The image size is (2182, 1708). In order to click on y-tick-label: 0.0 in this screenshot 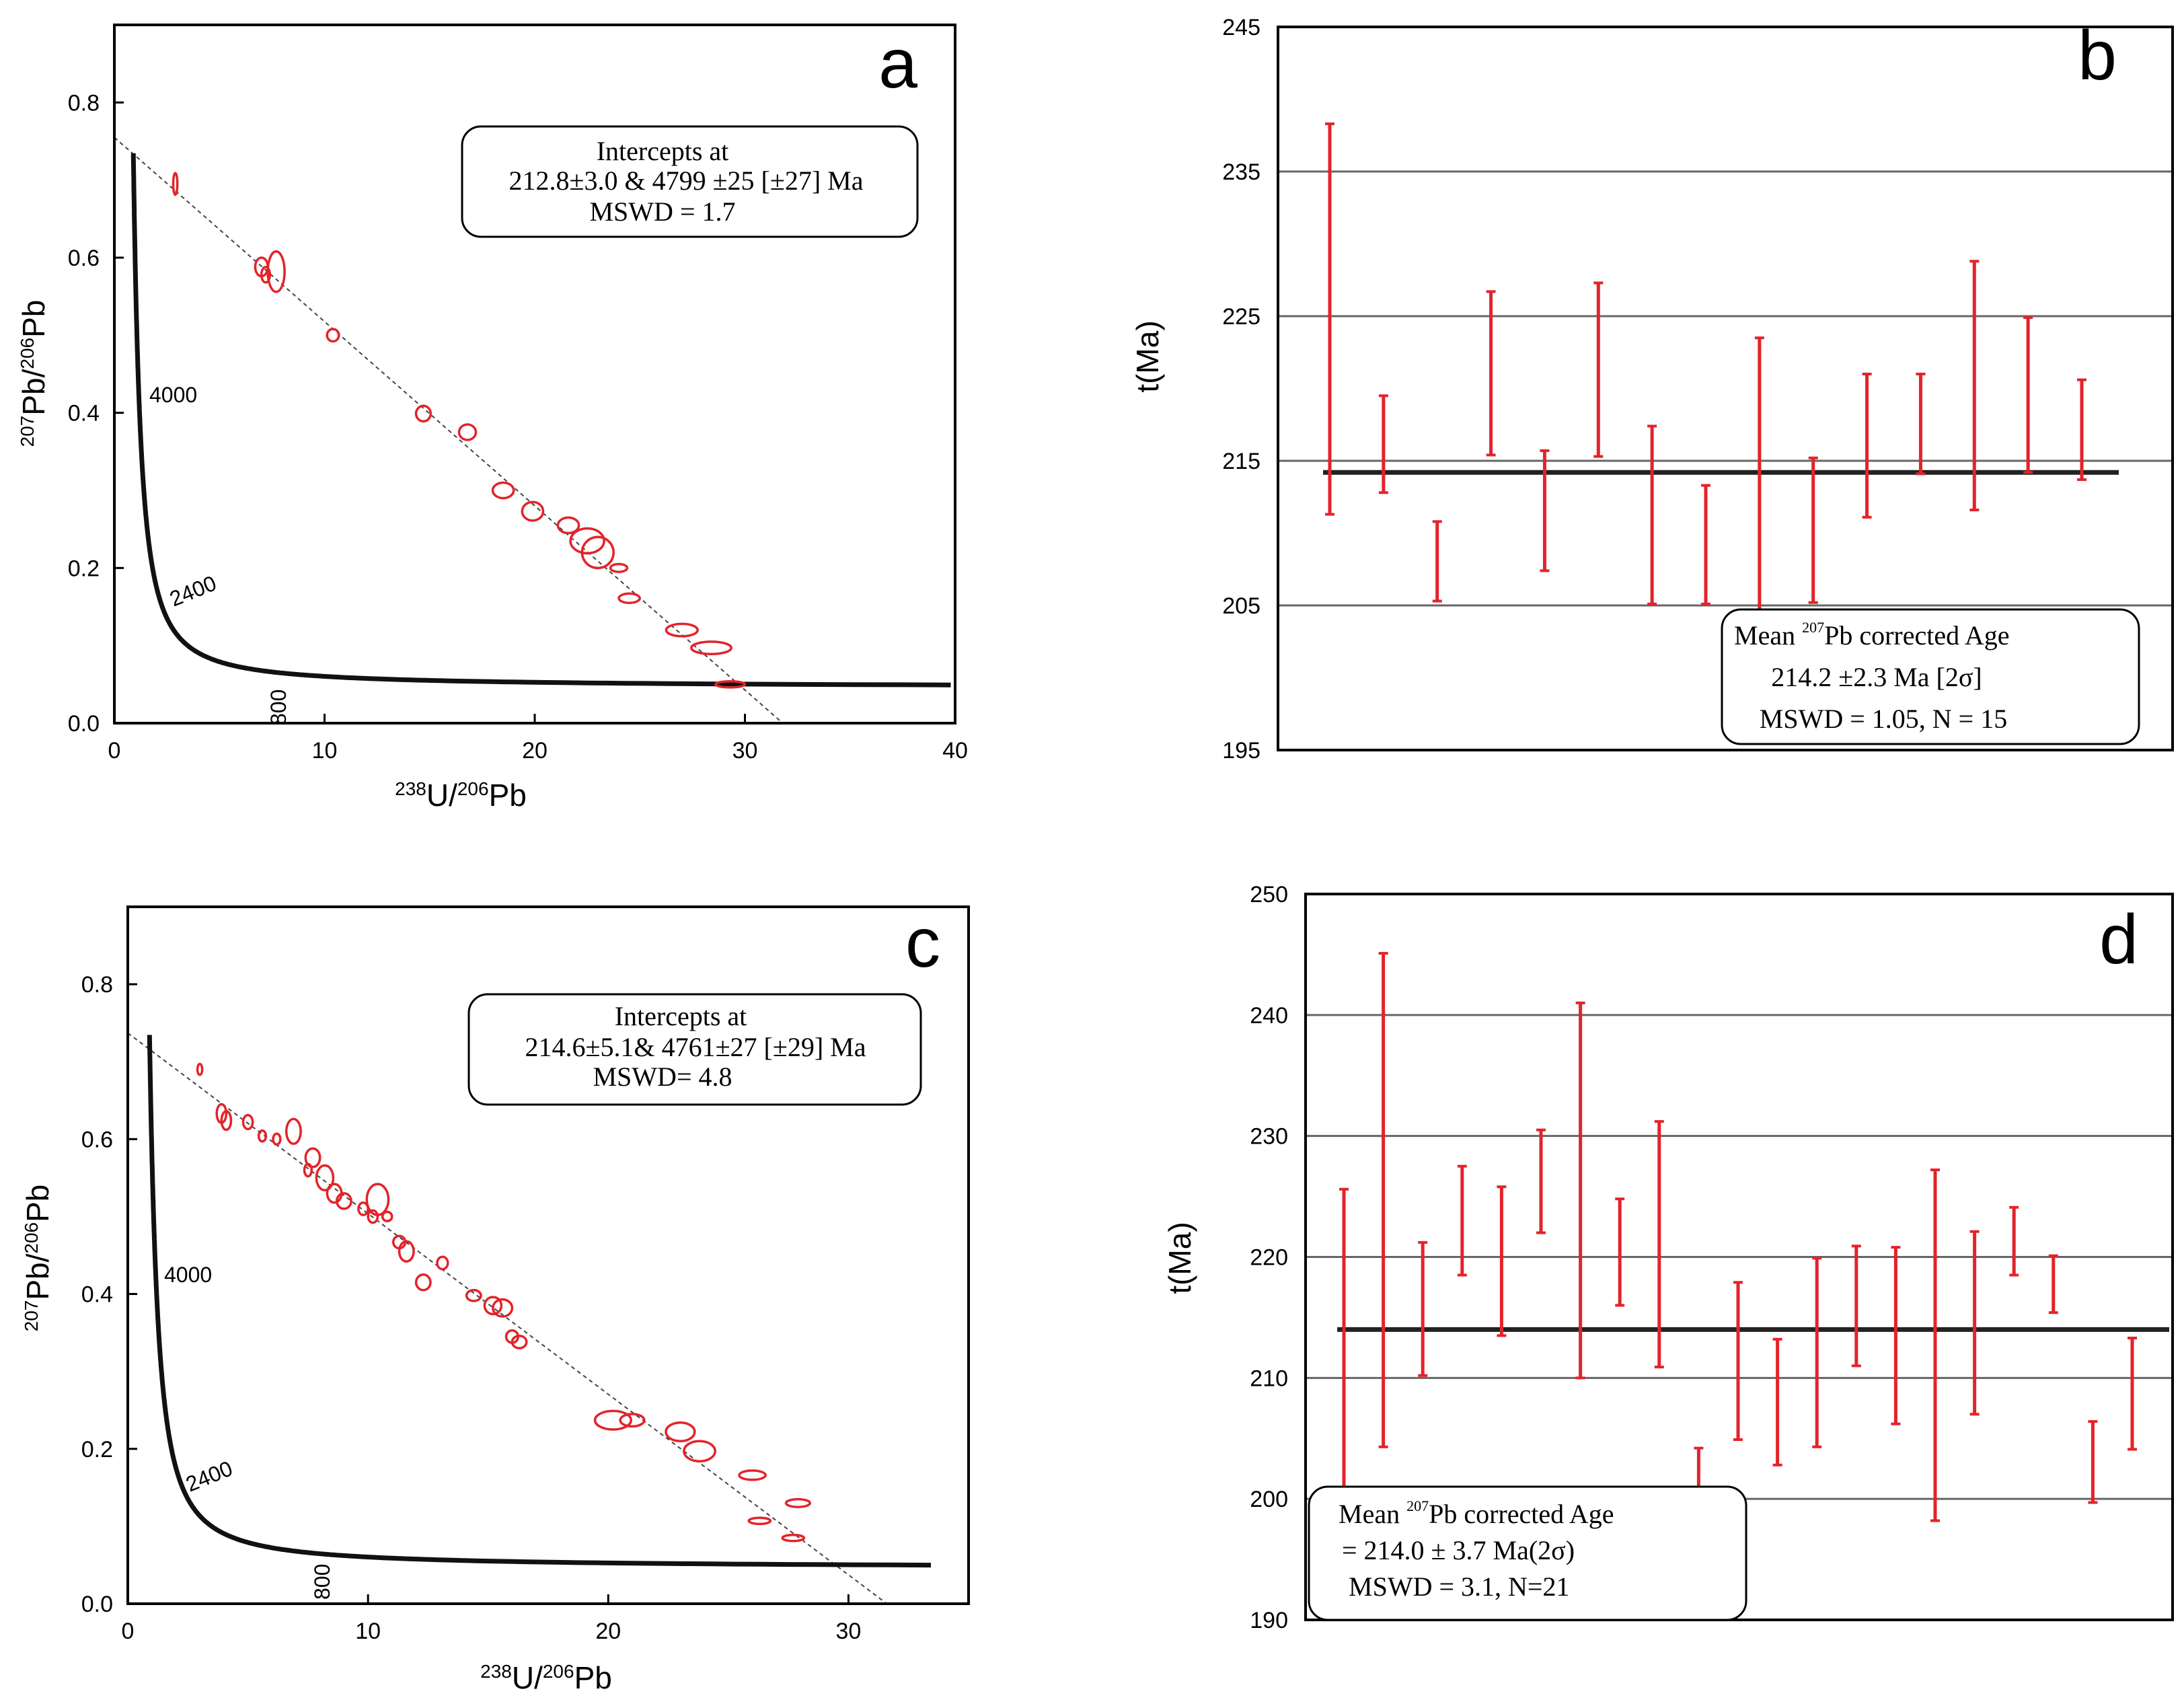, I will do `click(84, 724)`.